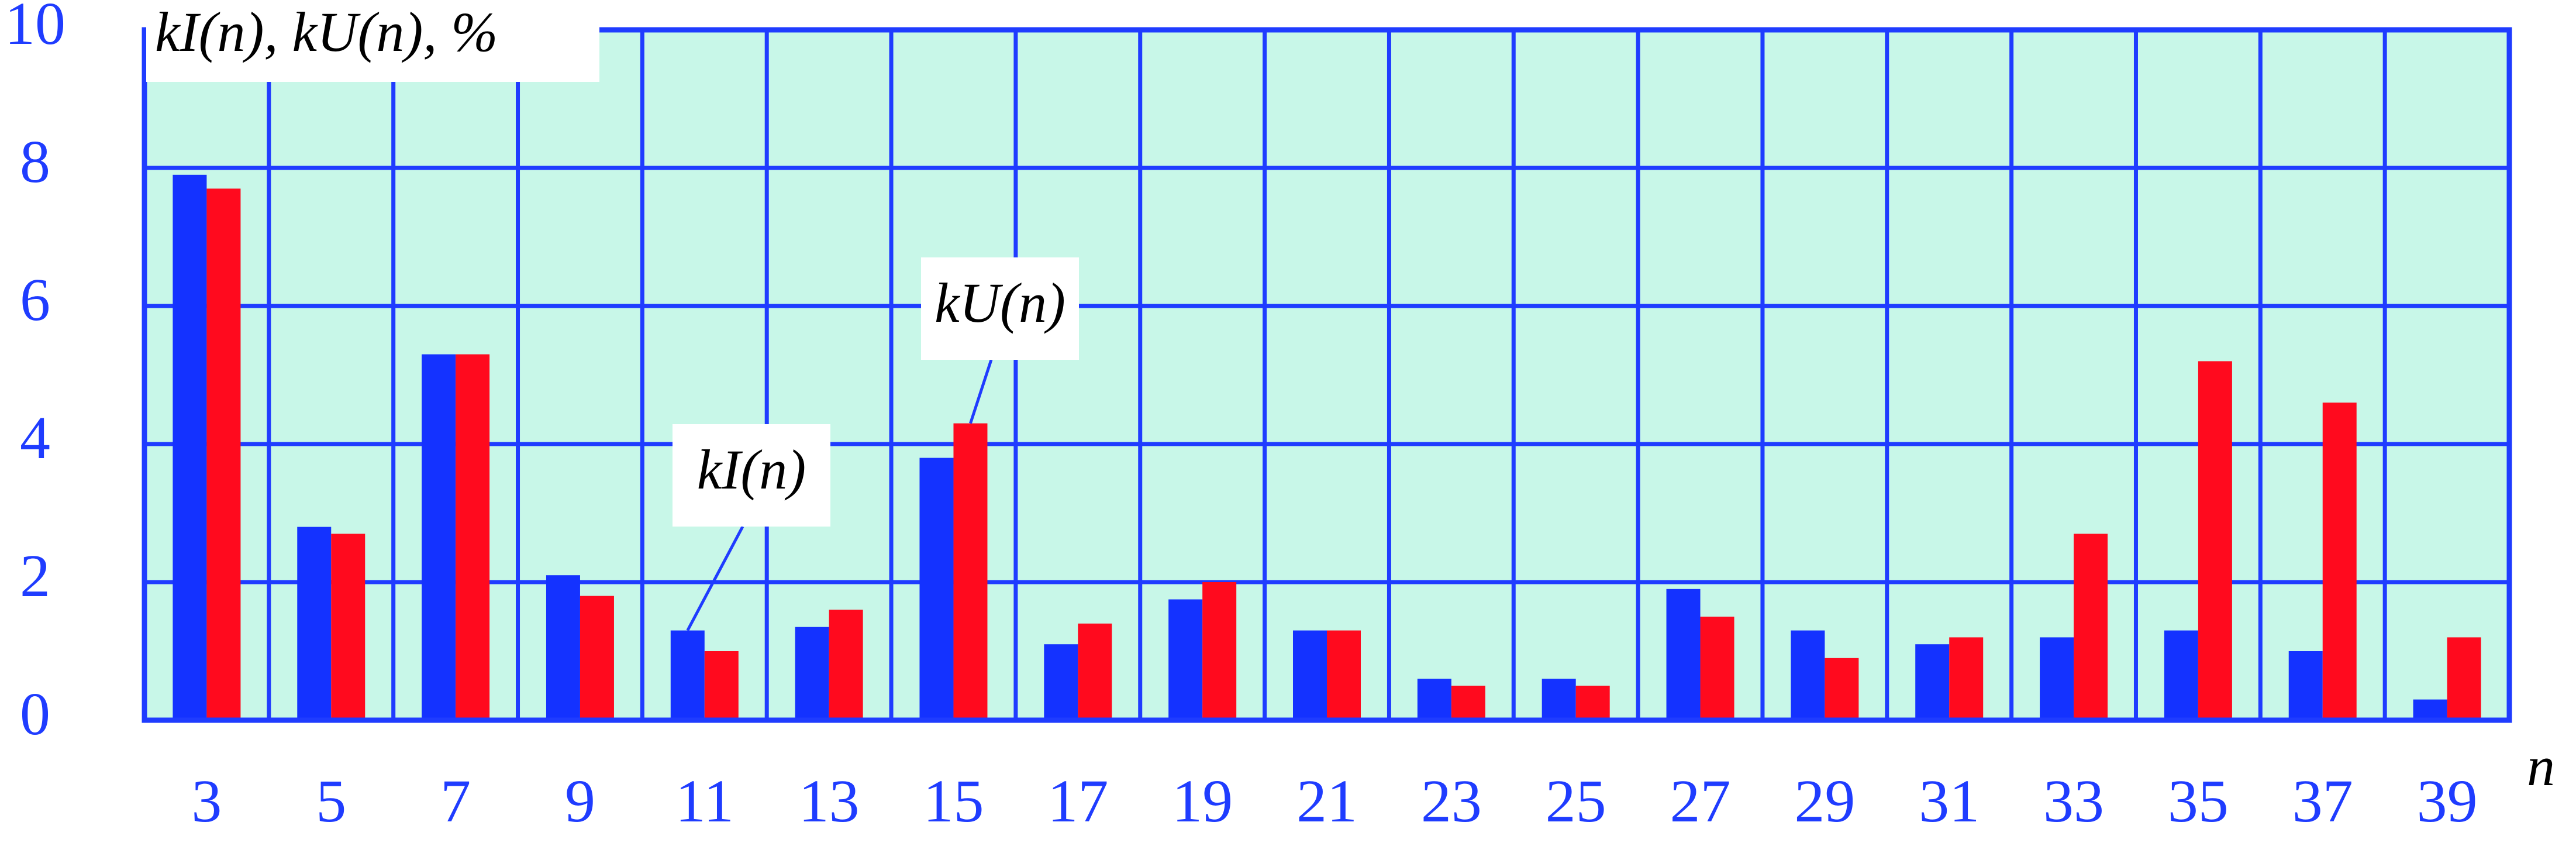  What do you see at coordinates (1576, 801) in the screenshot?
I see `x-tick-label: 25` at bounding box center [1576, 801].